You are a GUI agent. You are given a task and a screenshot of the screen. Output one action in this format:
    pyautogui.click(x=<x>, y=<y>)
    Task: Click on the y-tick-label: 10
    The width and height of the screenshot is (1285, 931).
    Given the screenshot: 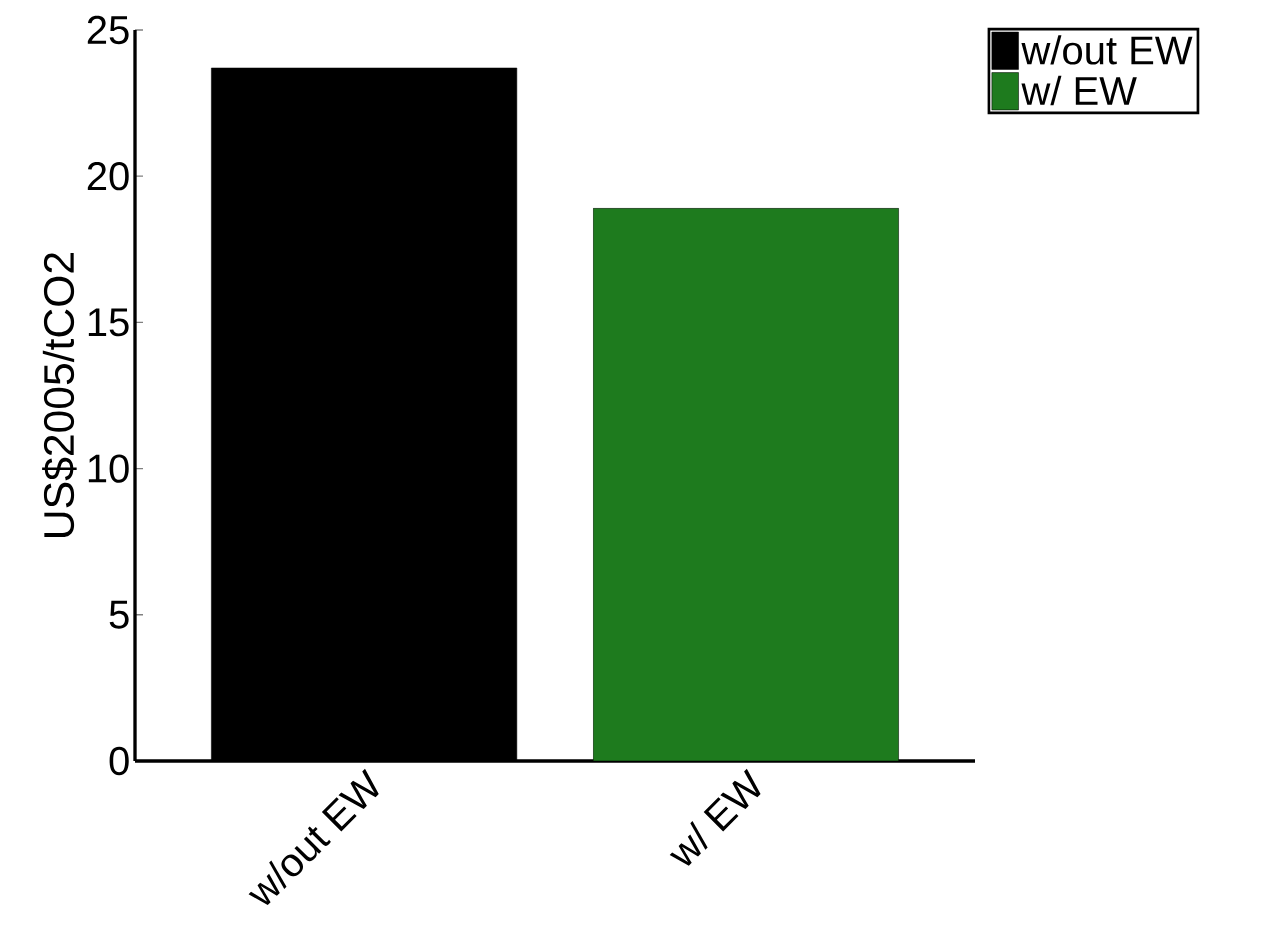 What is the action you would take?
    pyautogui.click(x=108, y=468)
    